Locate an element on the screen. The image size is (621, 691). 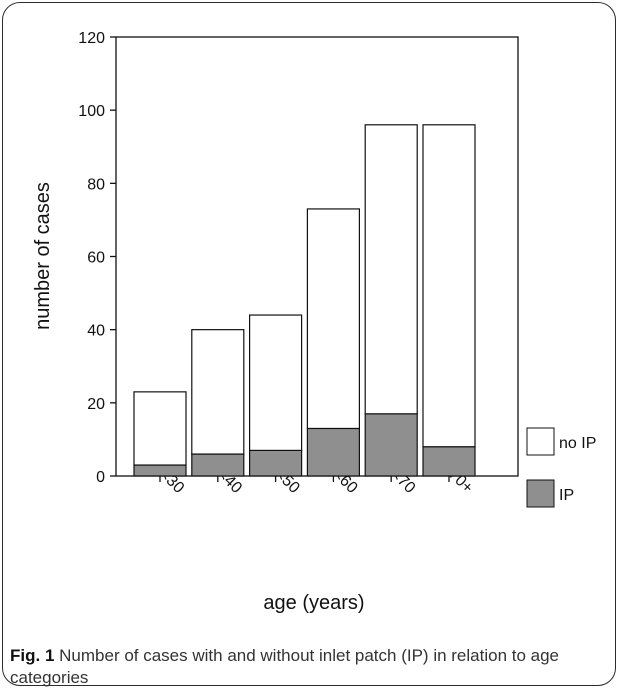
y-axis-label: number of cases is located at coordinates (43, 256).